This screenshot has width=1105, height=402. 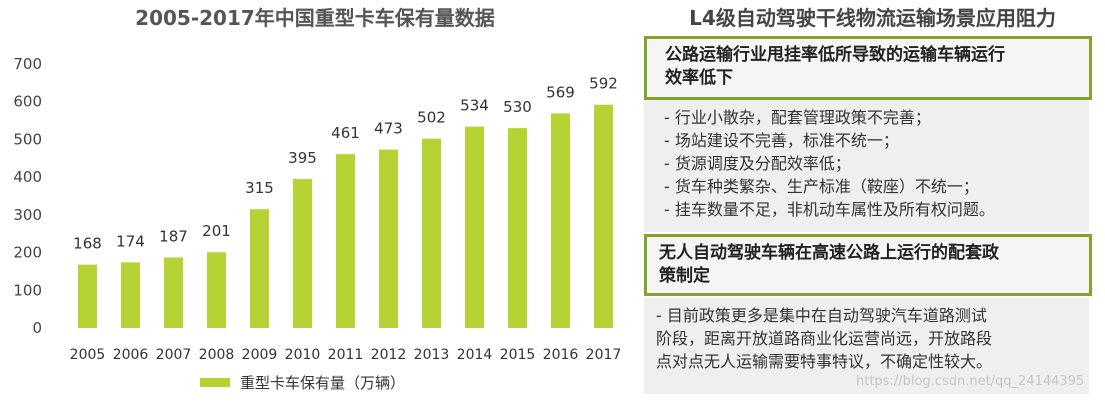 What do you see at coordinates (215, 382) in the screenshot?
I see `legend-swatch` at bounding box center [215, 382].